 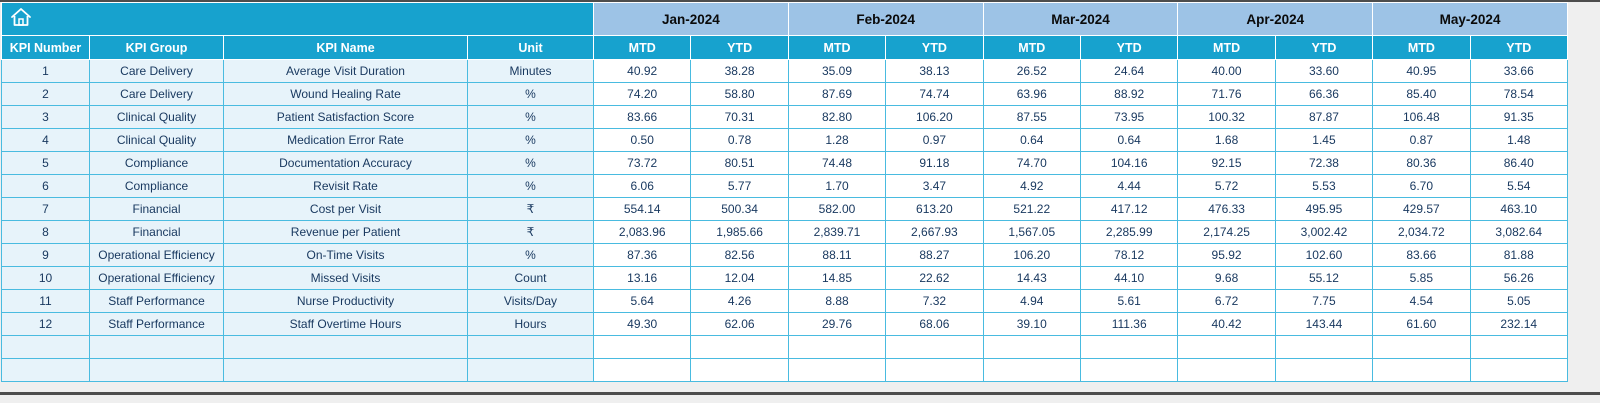 What do you see at coordinates (1129, 324) in the screenshot?
I see `cell-value: 111.36` at bounding box center [1129, 324].